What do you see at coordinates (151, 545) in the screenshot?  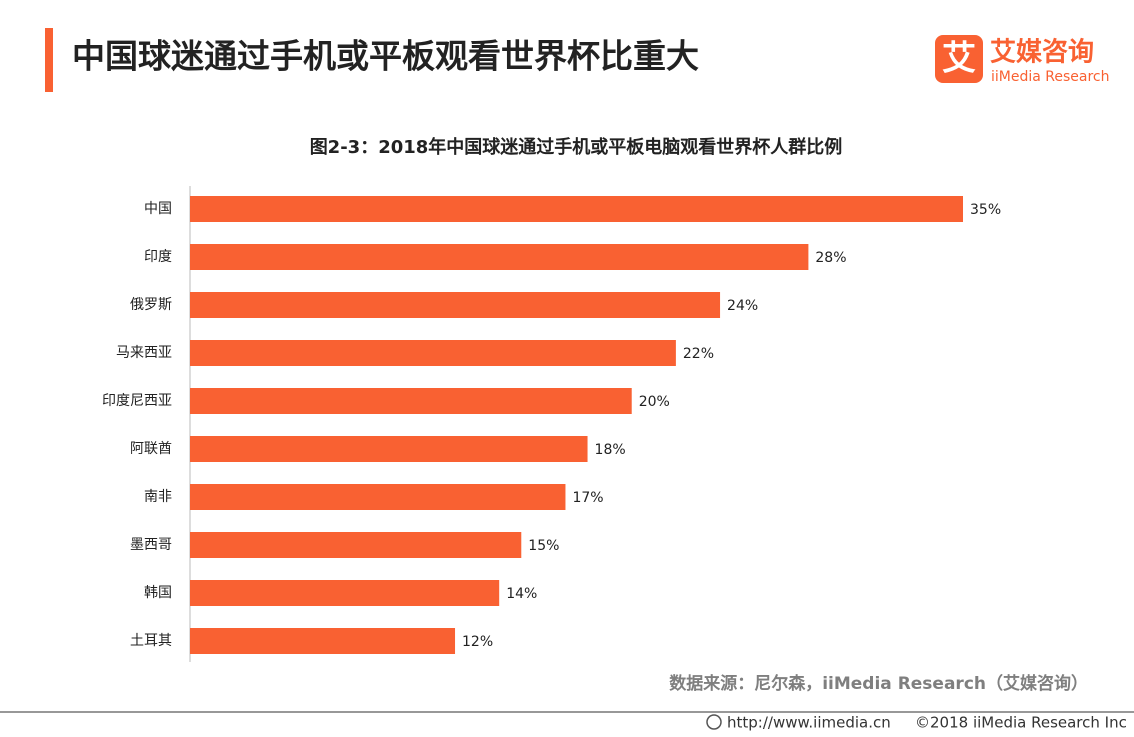 I see `category-label: 墨西哥` at bounding box center [151, 545].